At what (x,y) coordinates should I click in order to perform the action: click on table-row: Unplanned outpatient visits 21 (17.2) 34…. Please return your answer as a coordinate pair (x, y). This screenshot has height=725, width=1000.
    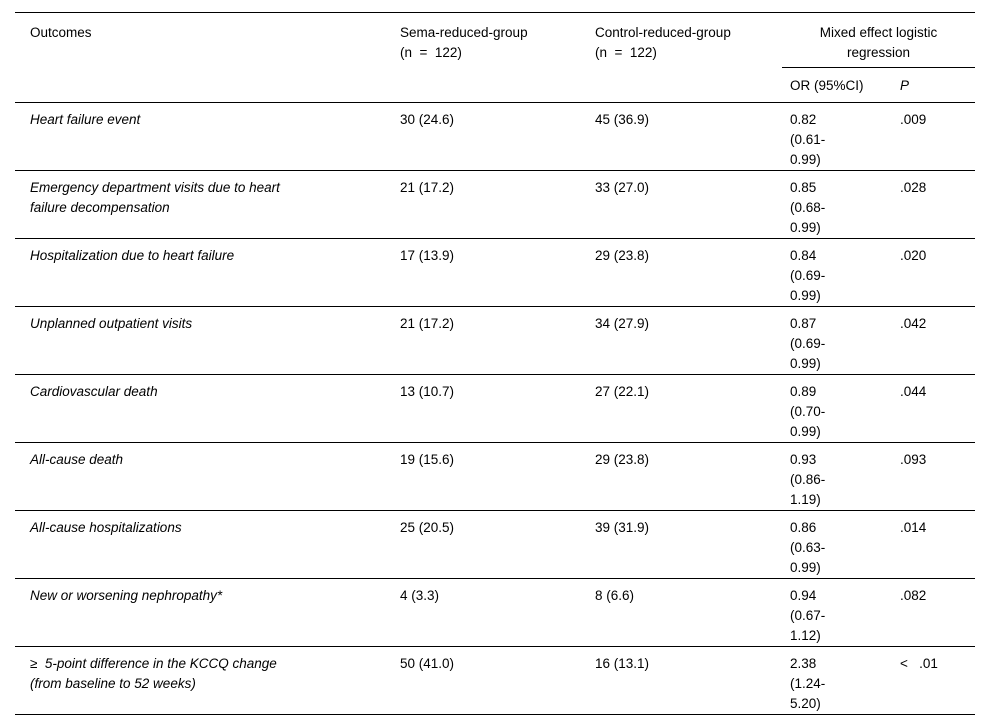
    Looking at the image, I should click on (495, 341).